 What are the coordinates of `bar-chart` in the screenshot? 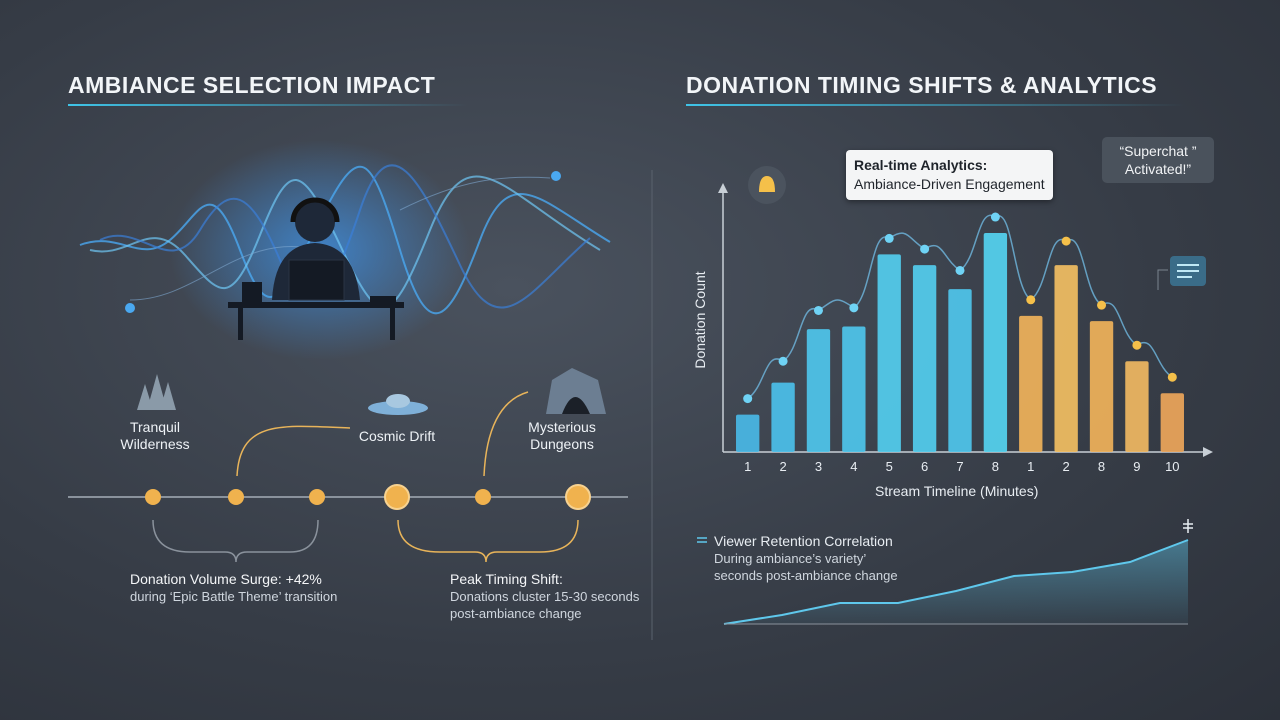 It's located at (965, 320).